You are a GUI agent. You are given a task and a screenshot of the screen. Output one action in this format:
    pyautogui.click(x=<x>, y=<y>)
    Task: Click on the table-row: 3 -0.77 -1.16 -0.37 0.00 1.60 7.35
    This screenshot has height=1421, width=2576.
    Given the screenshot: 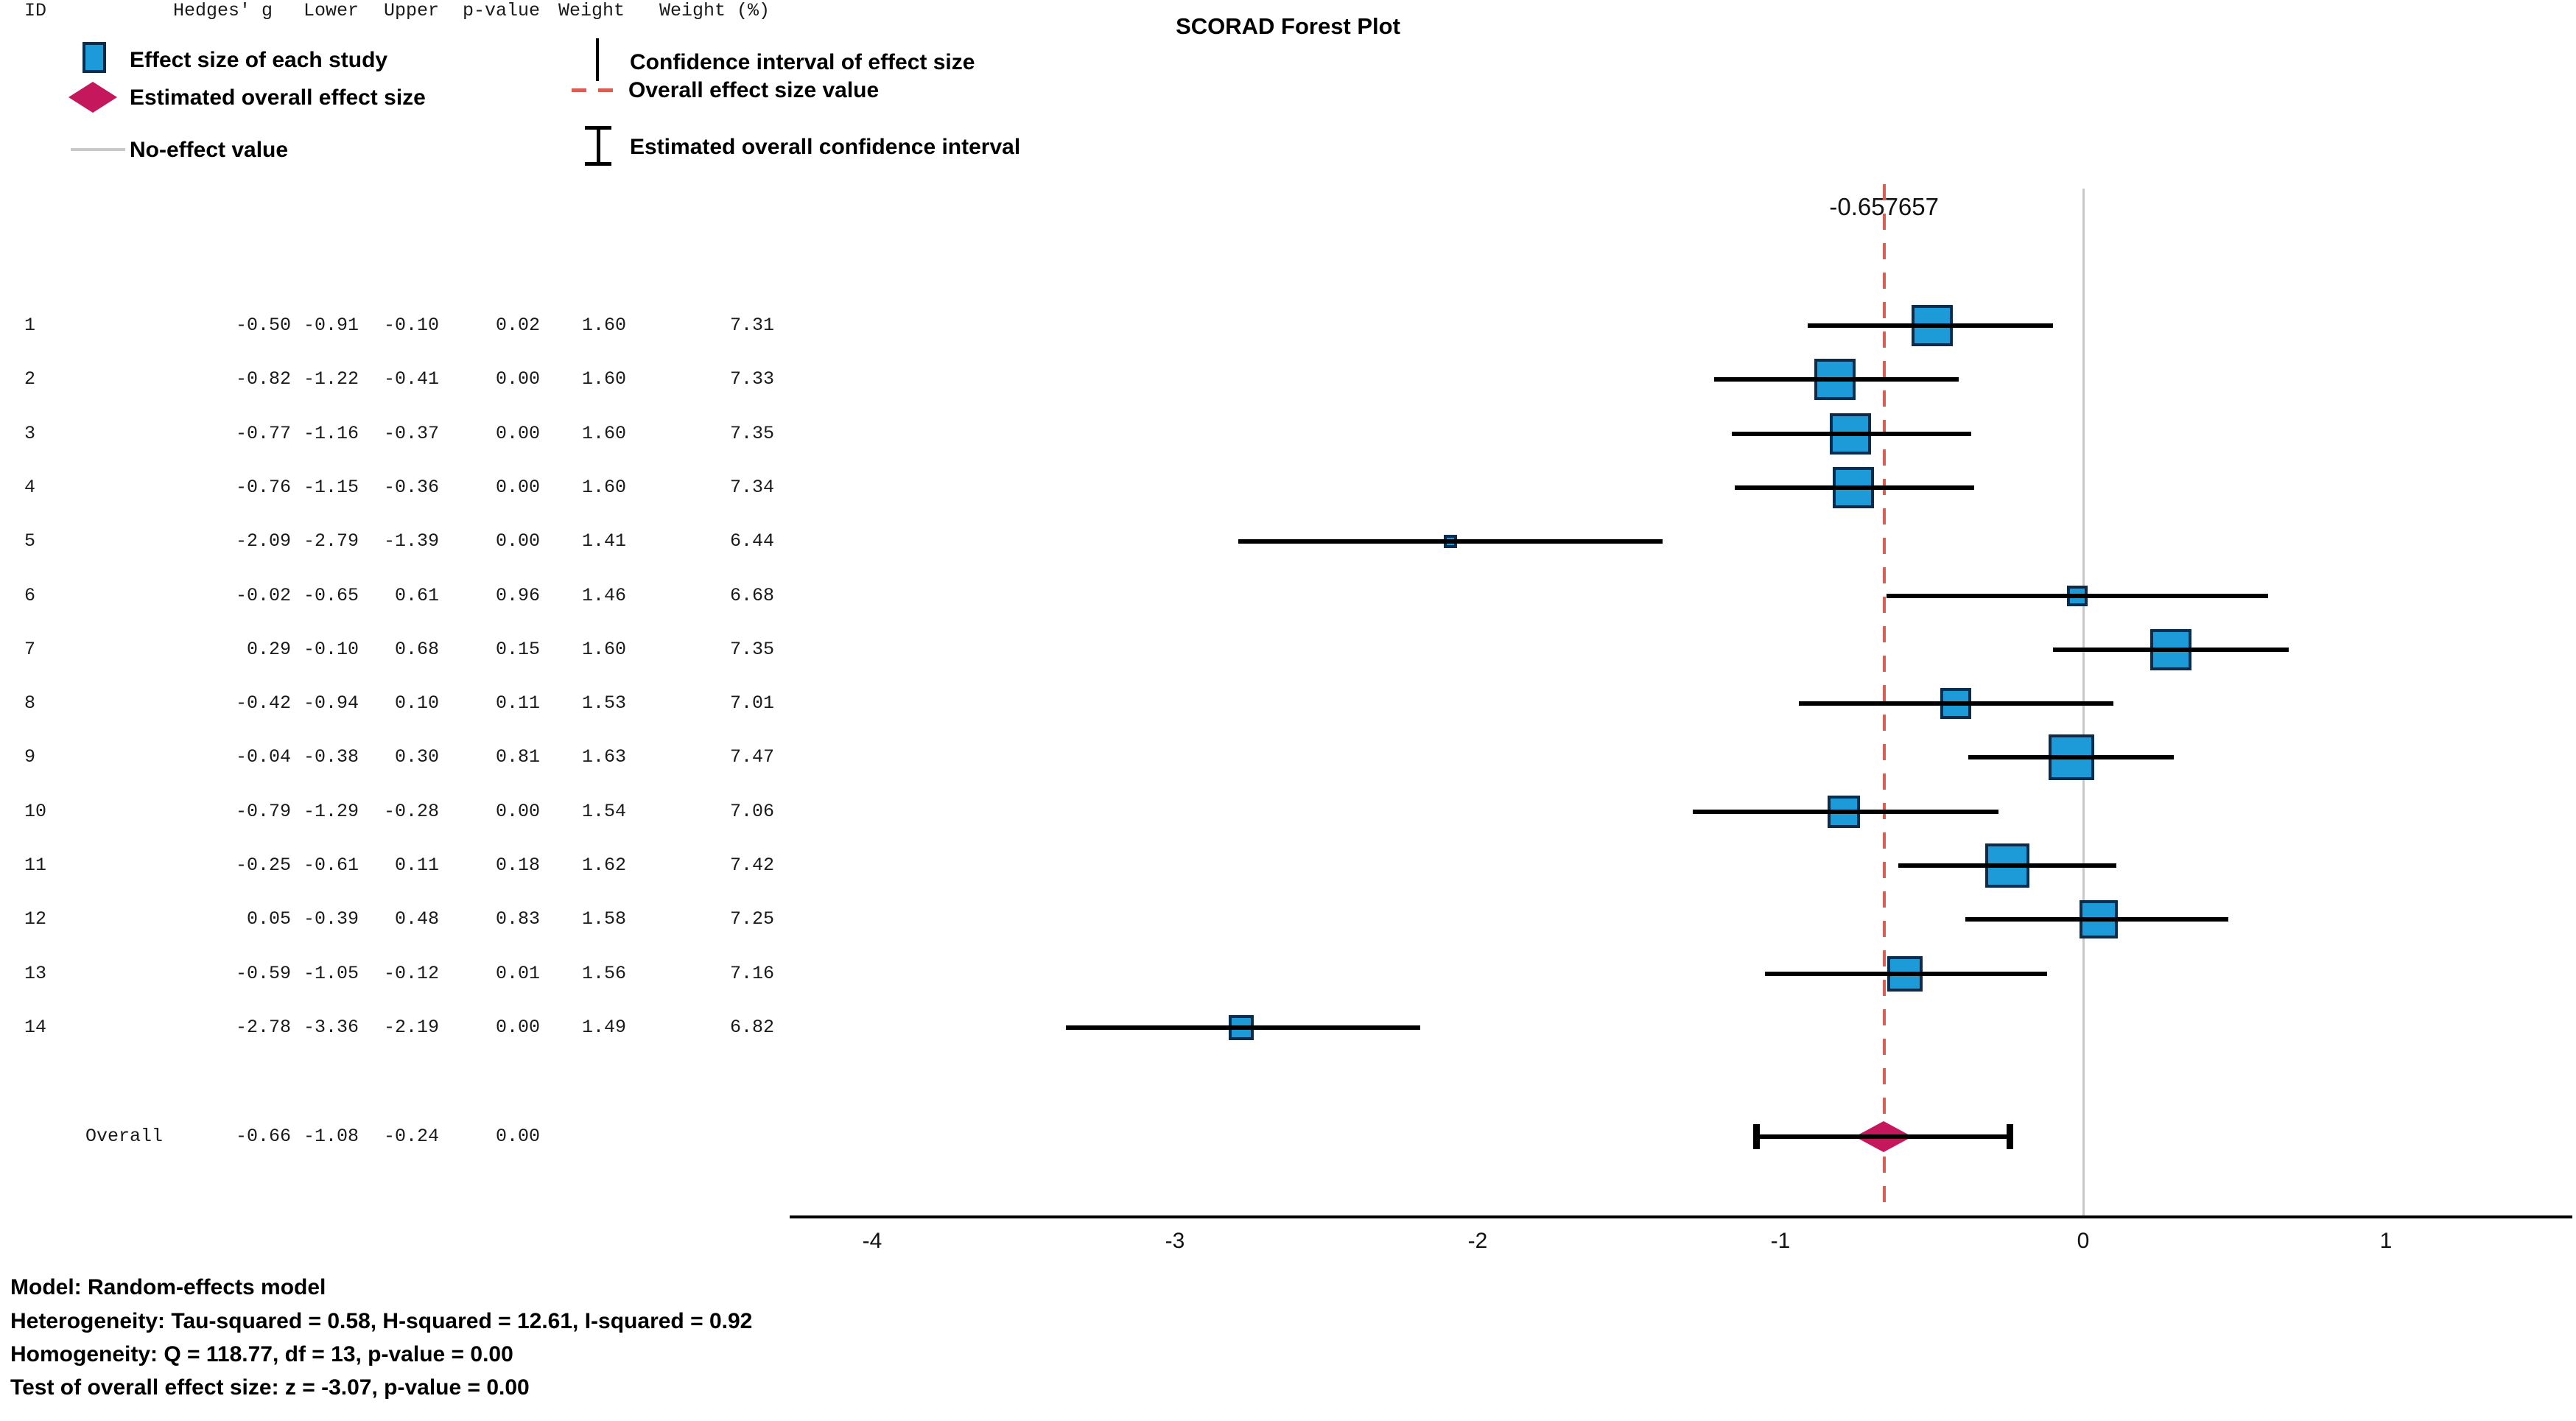 What is the action you would take?
    pyautogui.click(x=405, y=434)
    